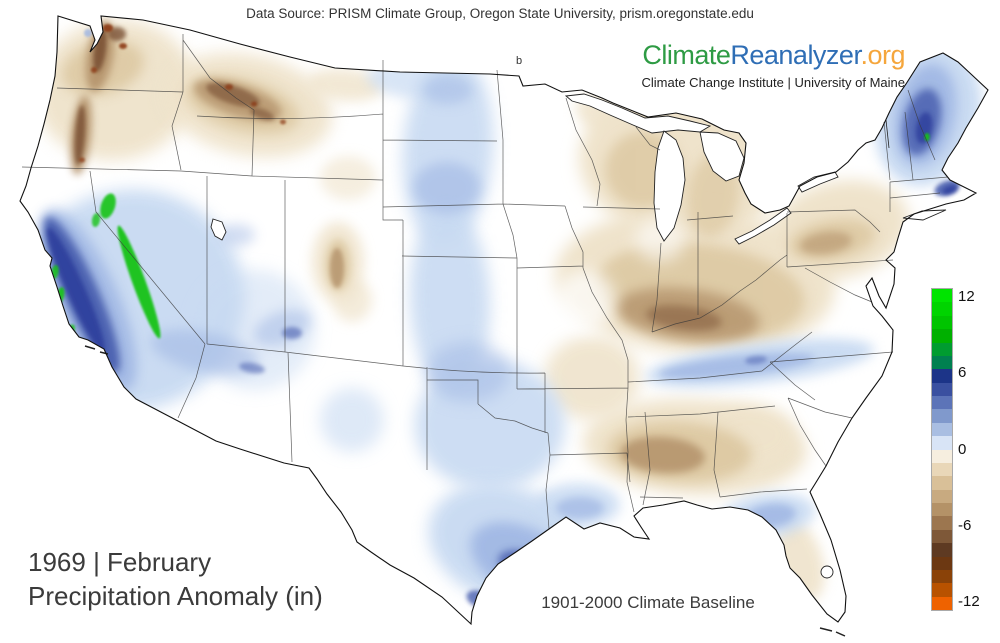  What do you see at coordinates (887, 134) in the screenshot?
I see `lake-champlain` at bounding box center [887, 134].